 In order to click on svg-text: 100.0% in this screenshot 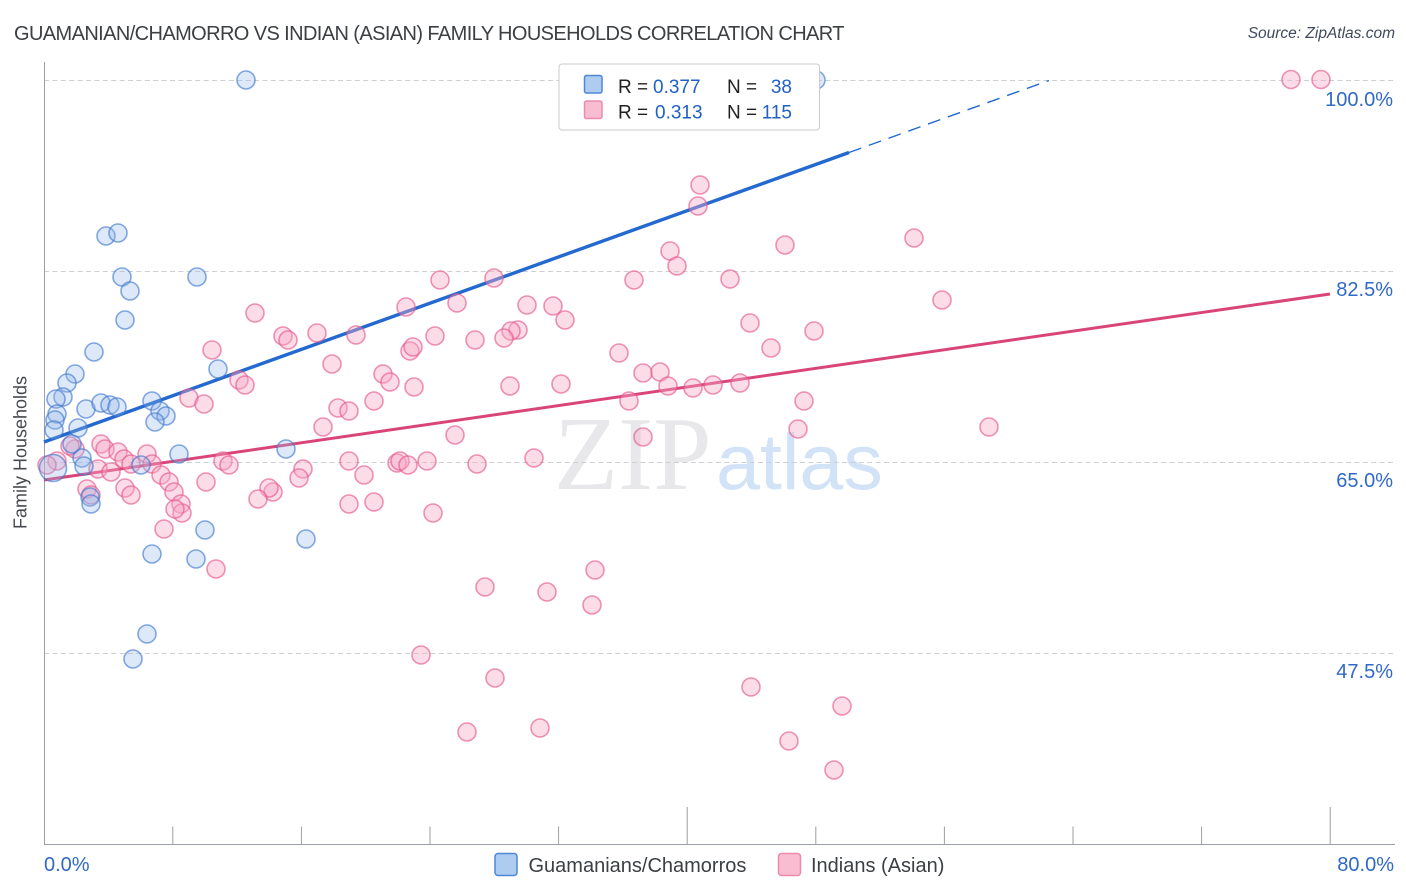, I will do `click(1359, 100)`.